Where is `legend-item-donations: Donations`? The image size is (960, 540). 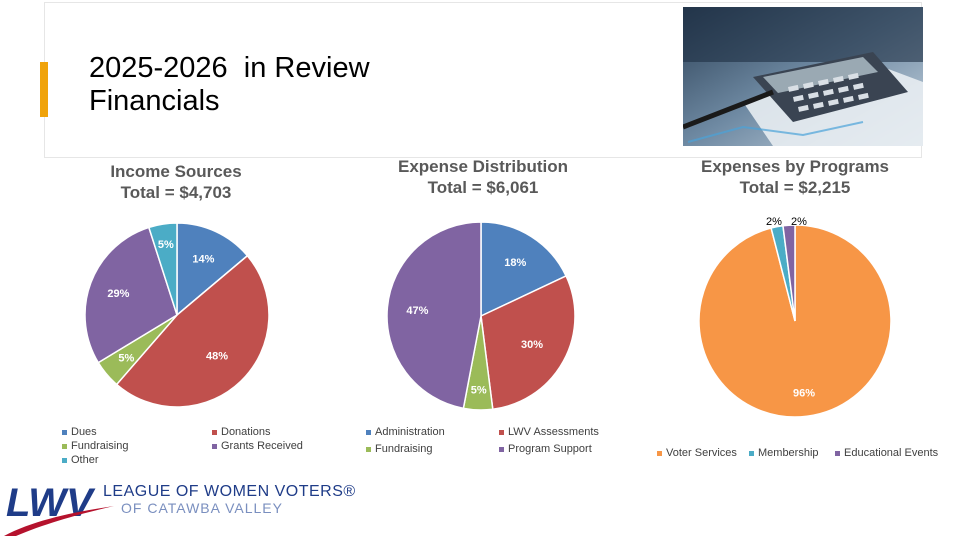
legend-item-donations: Donations is located at coordinates (241, 432).